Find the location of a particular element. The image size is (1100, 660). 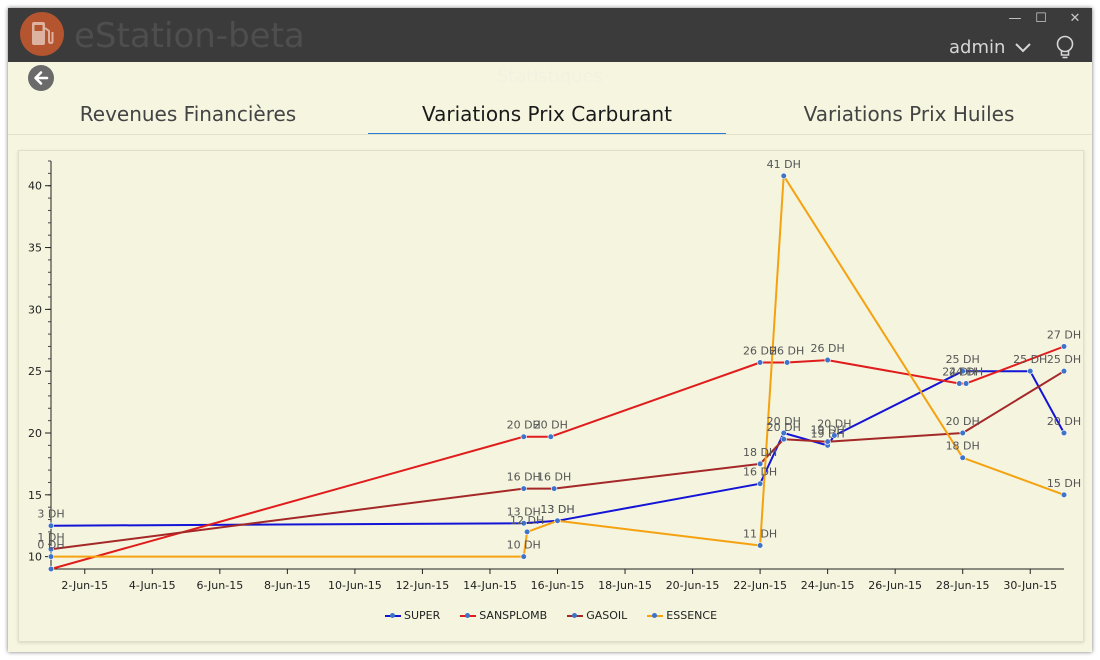

x-tick-label: 14-Jun-15 is located at coordinates (490, 585).